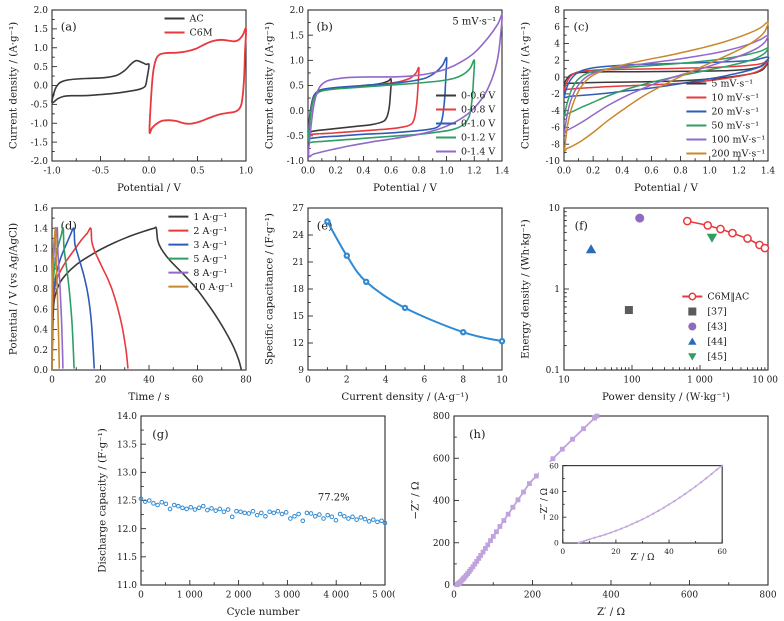  What do you see at coordinates (717, 342) in the screenshot?
I see `svg-text: [44]` at bounding box center [717, 342].